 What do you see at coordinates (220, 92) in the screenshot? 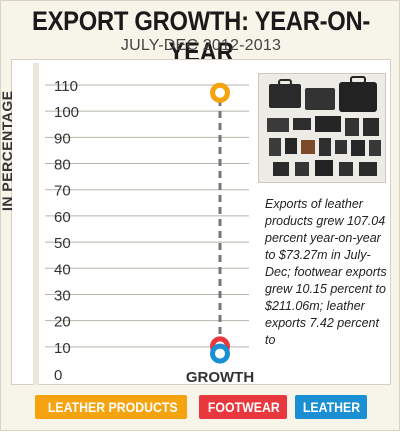
I see `data-point-leather-products` at bounding box center [220, 92].